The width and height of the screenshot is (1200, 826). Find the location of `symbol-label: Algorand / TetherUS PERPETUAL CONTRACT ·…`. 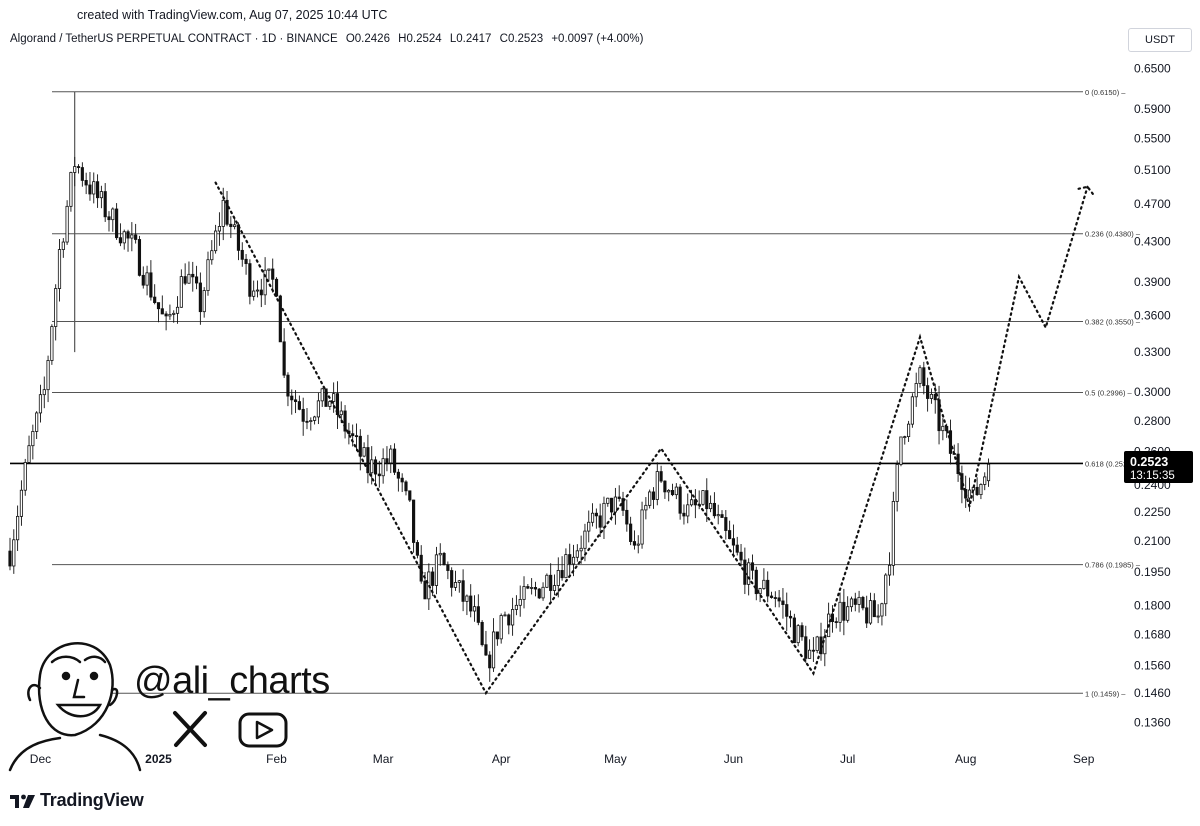

symbol-label: Algorand / TetherUS PERPETUAL CONTRACT ·… is located at coordinates (174, 39).